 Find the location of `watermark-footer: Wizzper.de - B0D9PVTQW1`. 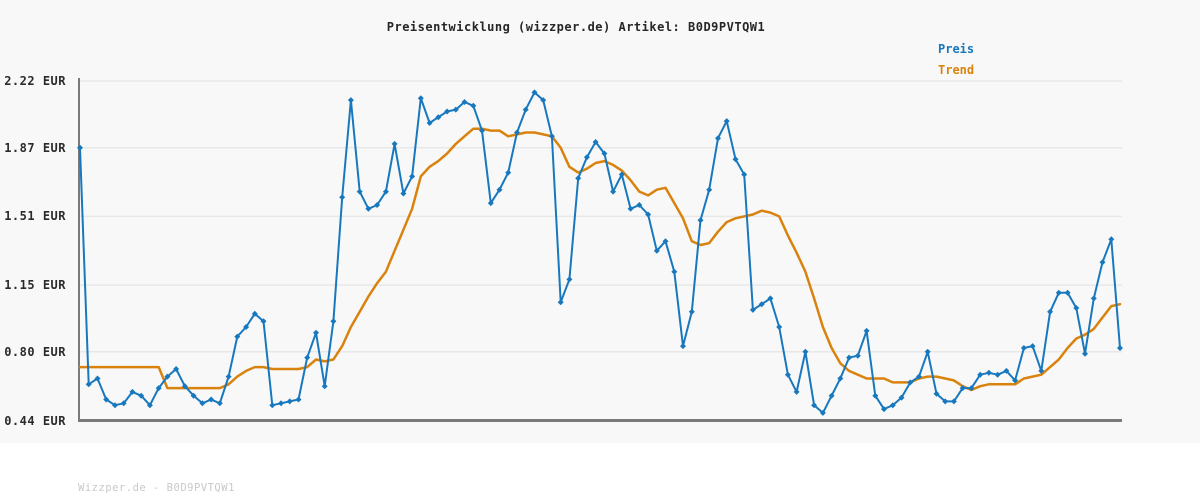

watermark-footer: Wizzper.de - B0D9PVTQW1 is located at coordinates (156, 488).